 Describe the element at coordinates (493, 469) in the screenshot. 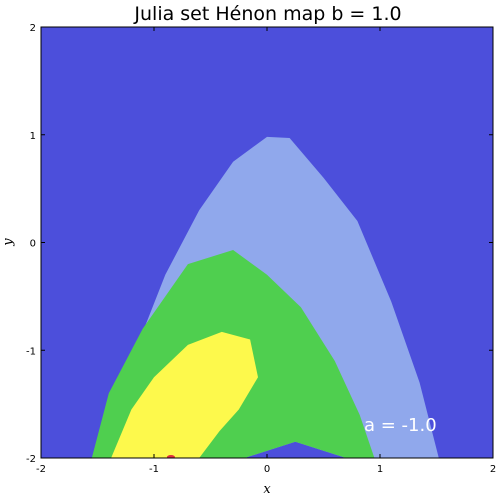

I see `x-tick-label: 2` at that location.